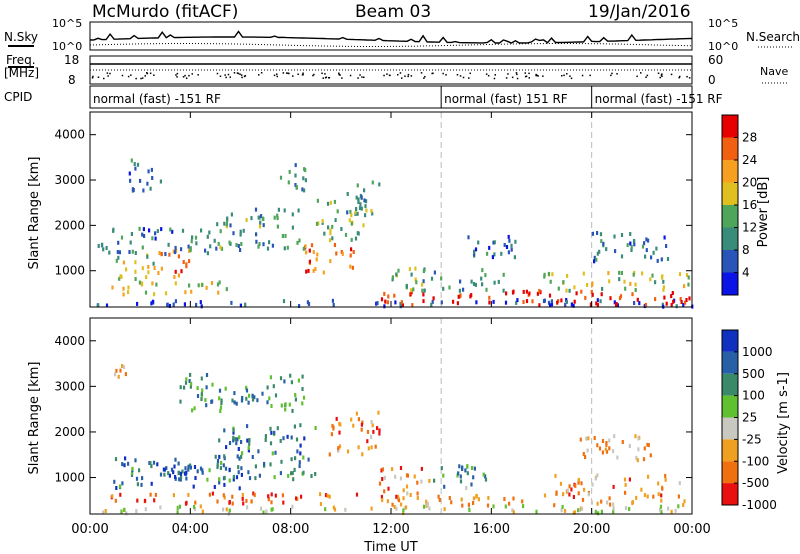 The width and height of the screenshot is (800, 554). I want to click on freq-tick-bottom: 8, so click(72, 80).